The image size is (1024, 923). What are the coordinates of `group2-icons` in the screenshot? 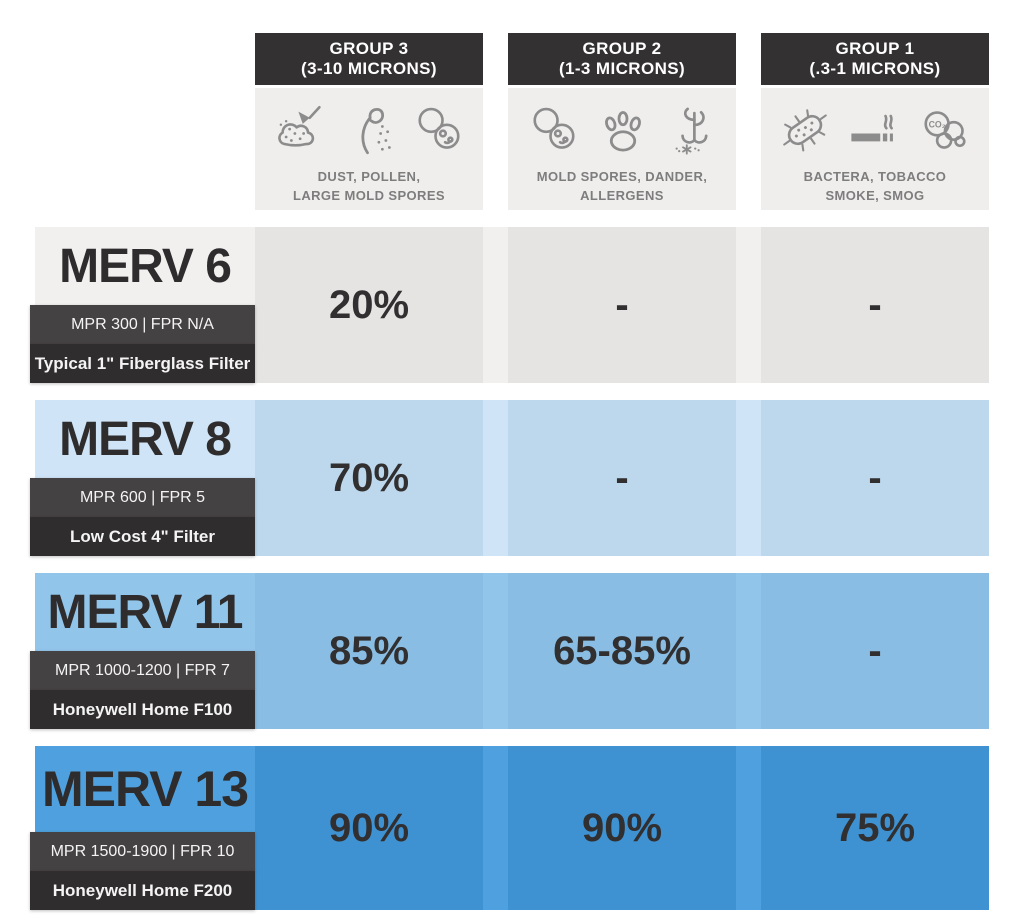 It's located at (622, 130).